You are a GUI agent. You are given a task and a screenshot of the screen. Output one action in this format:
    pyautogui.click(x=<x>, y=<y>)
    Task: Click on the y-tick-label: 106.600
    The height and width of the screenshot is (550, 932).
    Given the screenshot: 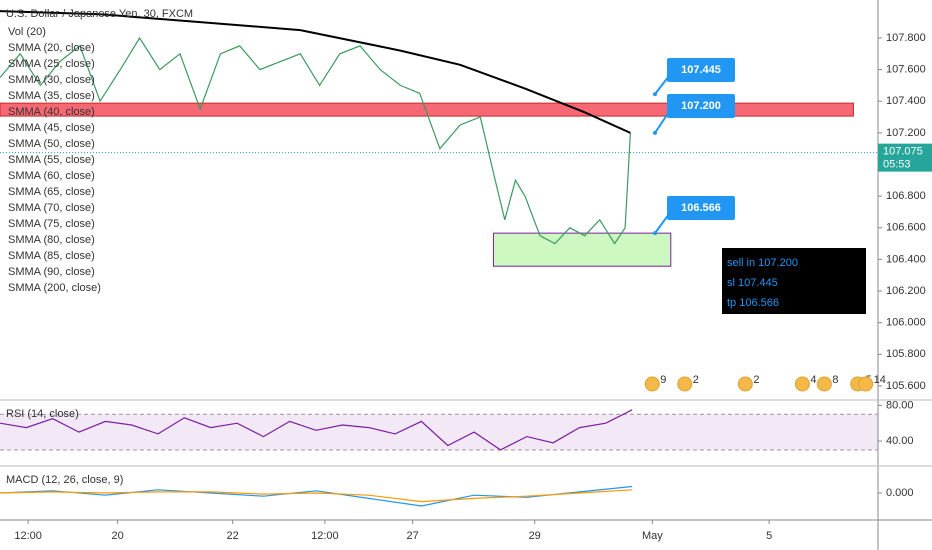 What is the action you would take?
    pyautogui.click(x=906, y=228)
    